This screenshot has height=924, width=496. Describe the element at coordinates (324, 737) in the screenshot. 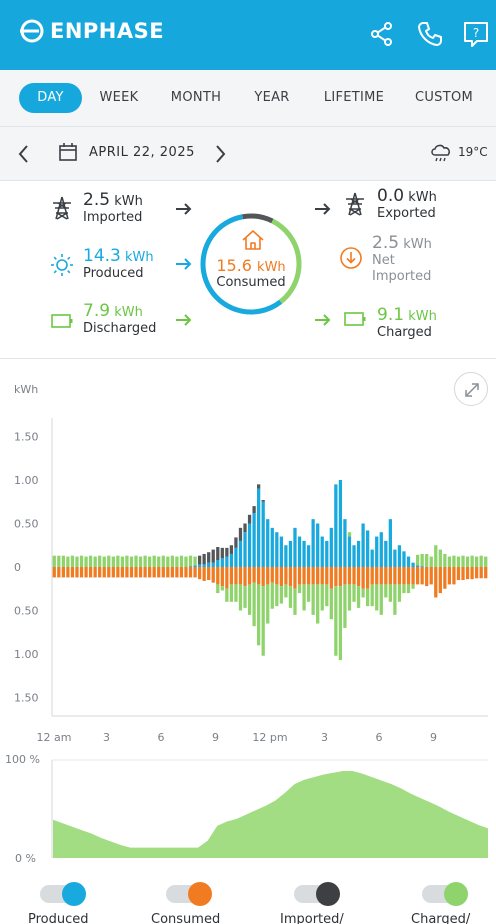

I see `x-tick-label: 3` at that location.